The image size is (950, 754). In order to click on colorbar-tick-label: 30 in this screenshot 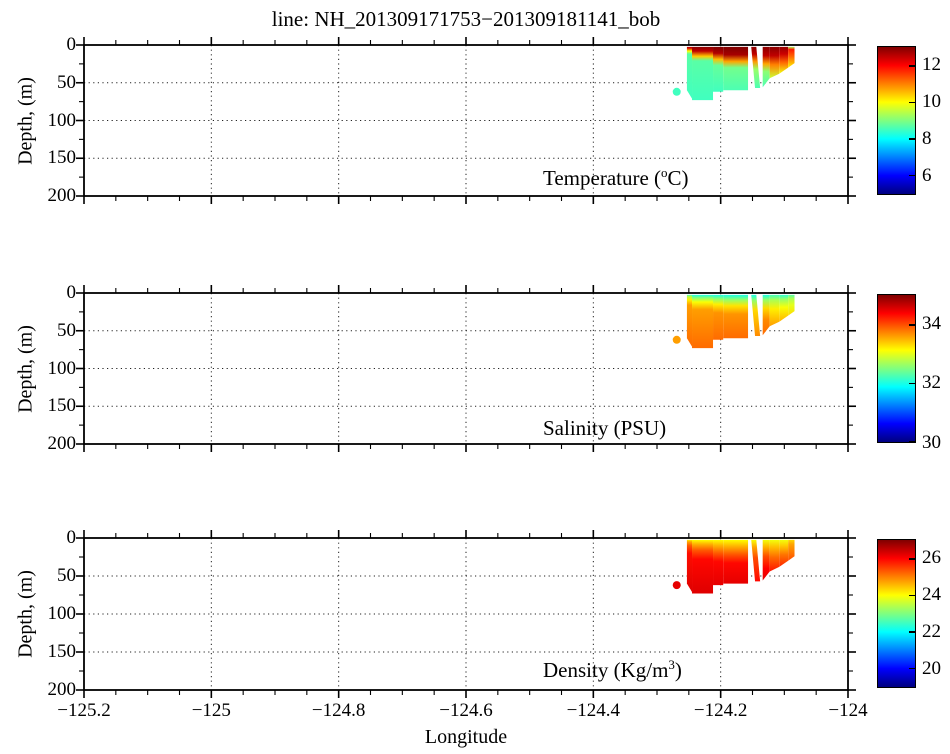, I will do `click(931, 442)`.